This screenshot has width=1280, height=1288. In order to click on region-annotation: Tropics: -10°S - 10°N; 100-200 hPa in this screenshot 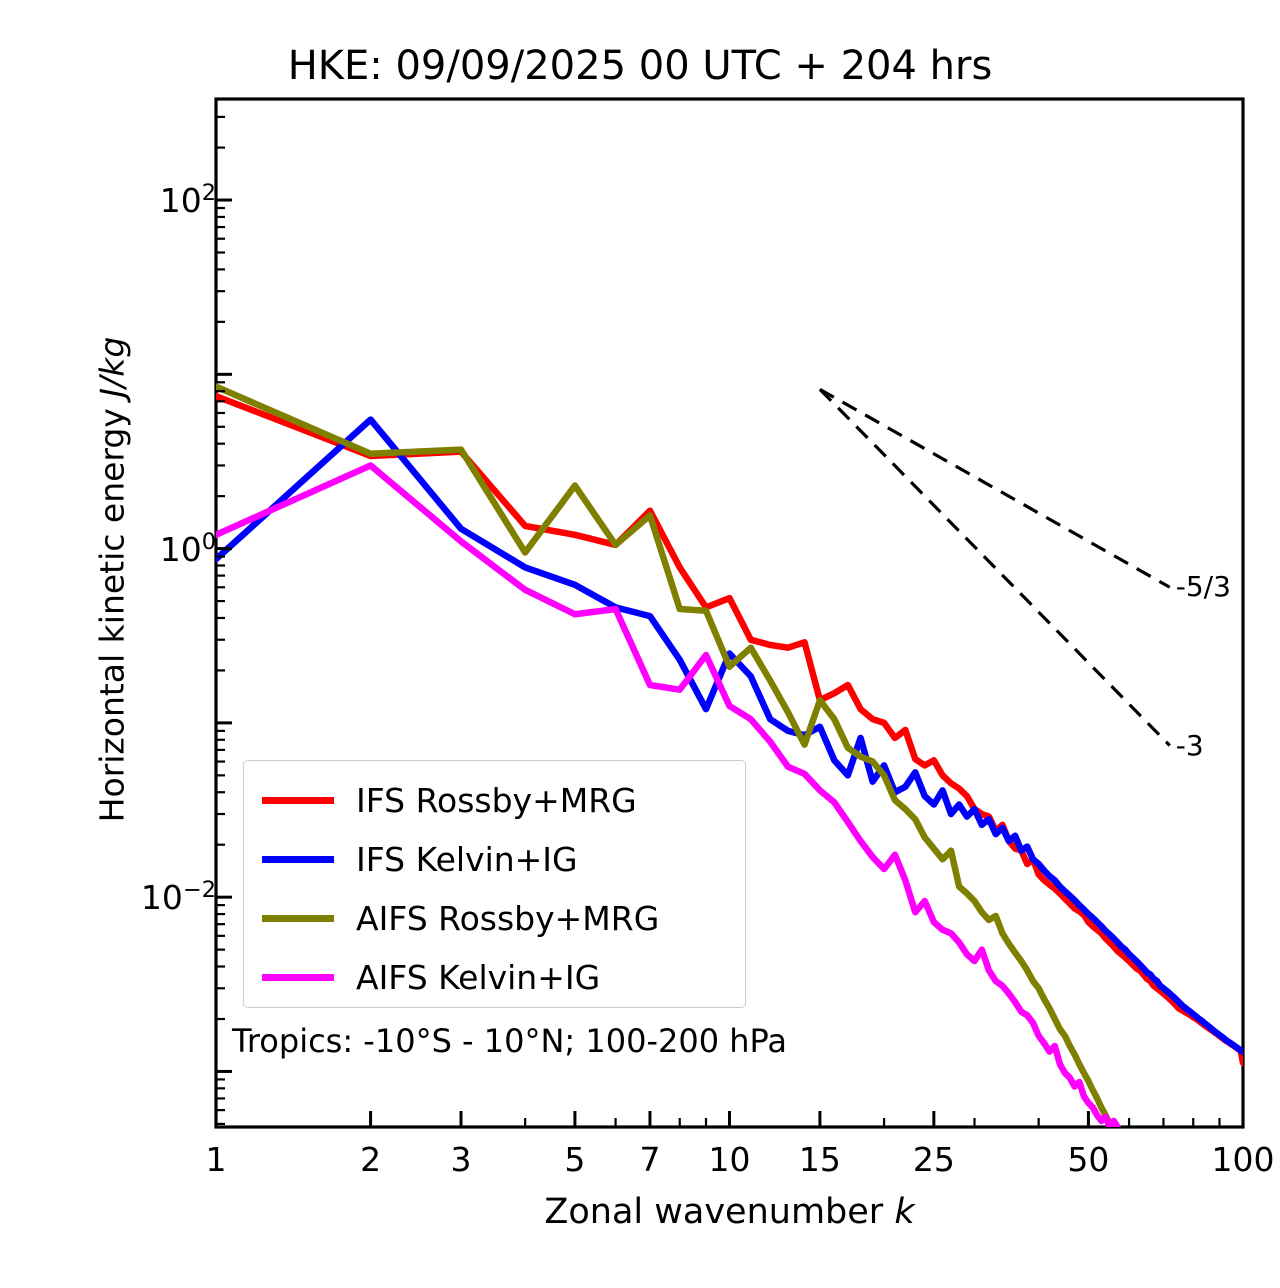, I will do `click(509, 1041)`.